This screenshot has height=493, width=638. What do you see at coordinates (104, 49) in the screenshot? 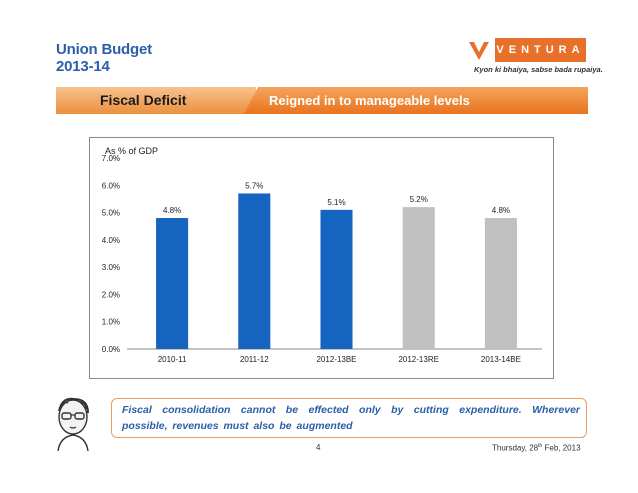
I see `title-line-1: Union Budget` at bounding box center [104, 49].